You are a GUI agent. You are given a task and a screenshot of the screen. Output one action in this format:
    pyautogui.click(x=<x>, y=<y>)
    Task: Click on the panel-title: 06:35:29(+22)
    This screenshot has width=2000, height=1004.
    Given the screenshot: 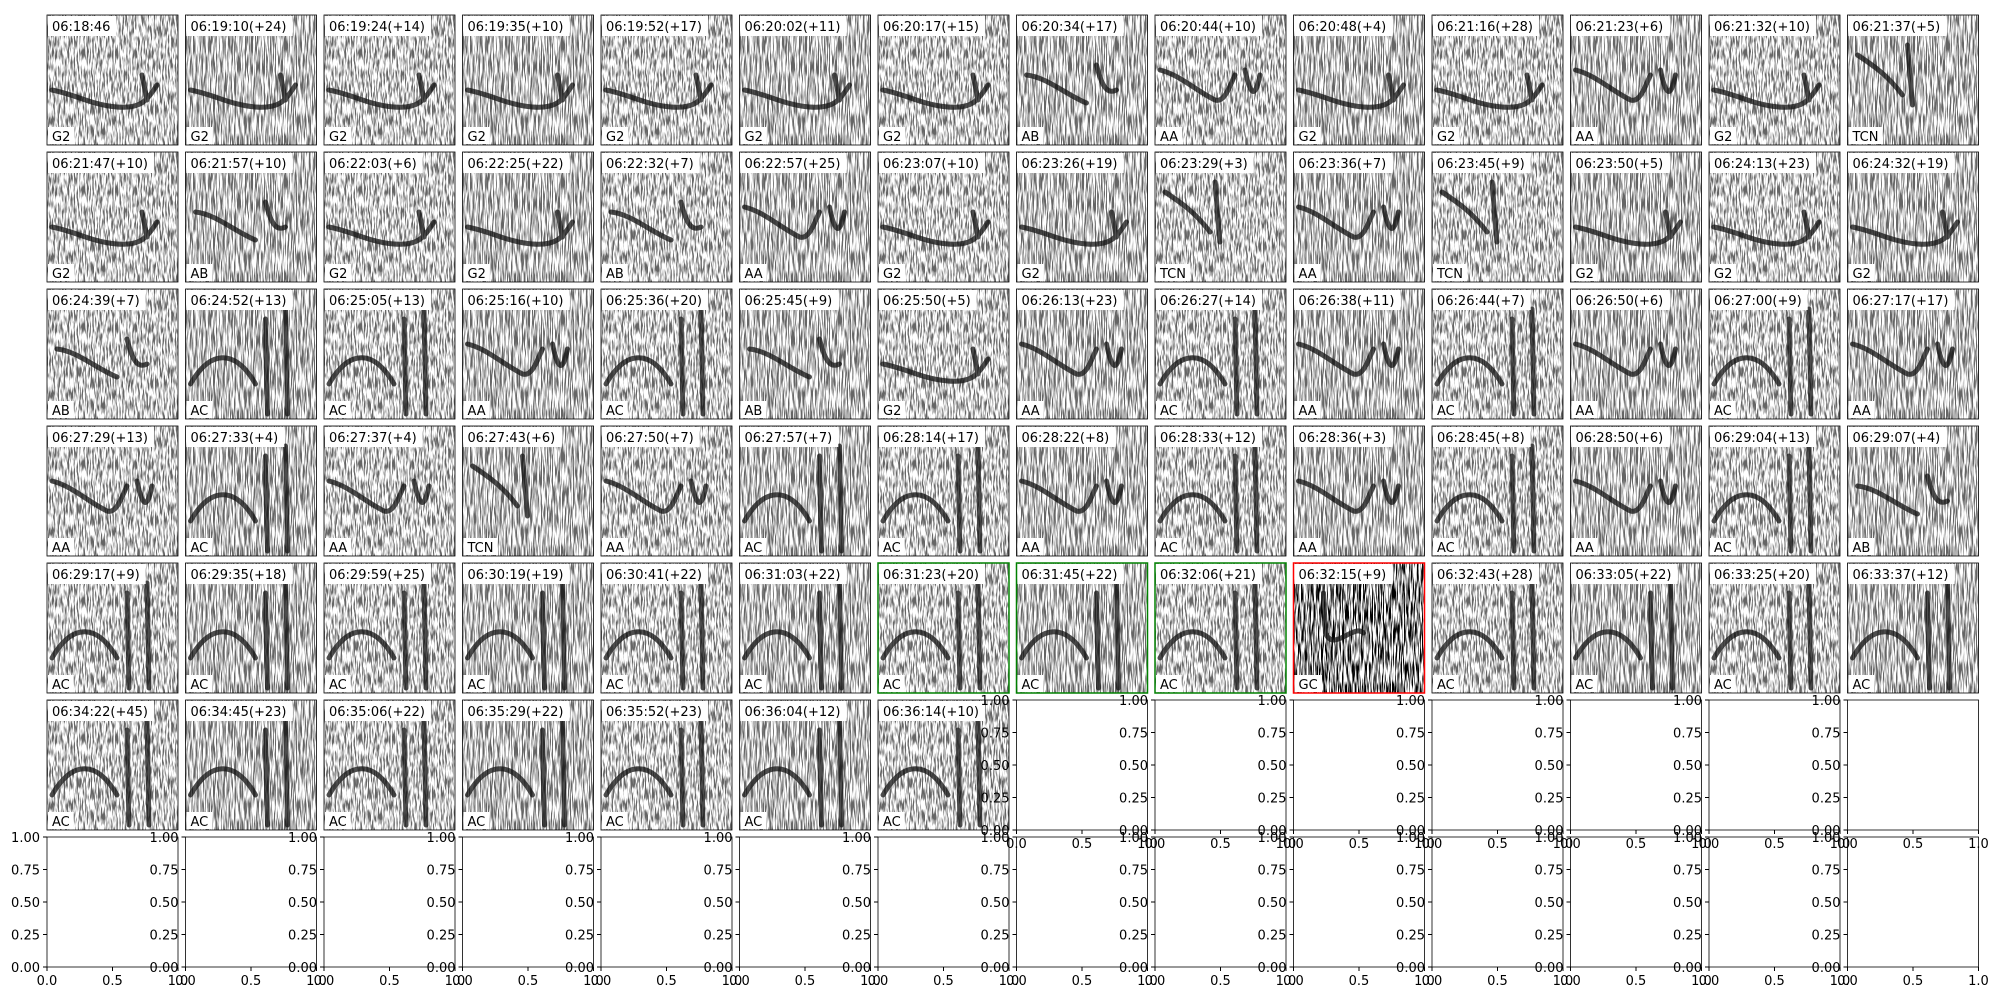 What is the action you would take?
    pyautogui.click(x=516, y=712)
    